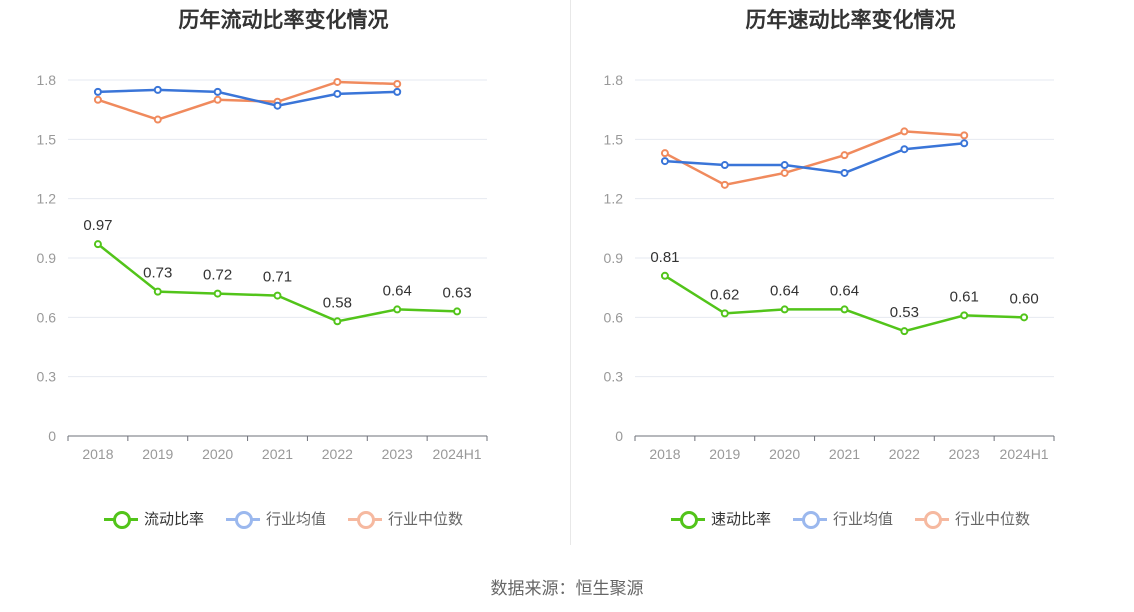 This screenshot has width=1134, height=612. Describe the element at coordinates (173, 519) in the screenshot. I see `legend-label: 流动比率` at that location.